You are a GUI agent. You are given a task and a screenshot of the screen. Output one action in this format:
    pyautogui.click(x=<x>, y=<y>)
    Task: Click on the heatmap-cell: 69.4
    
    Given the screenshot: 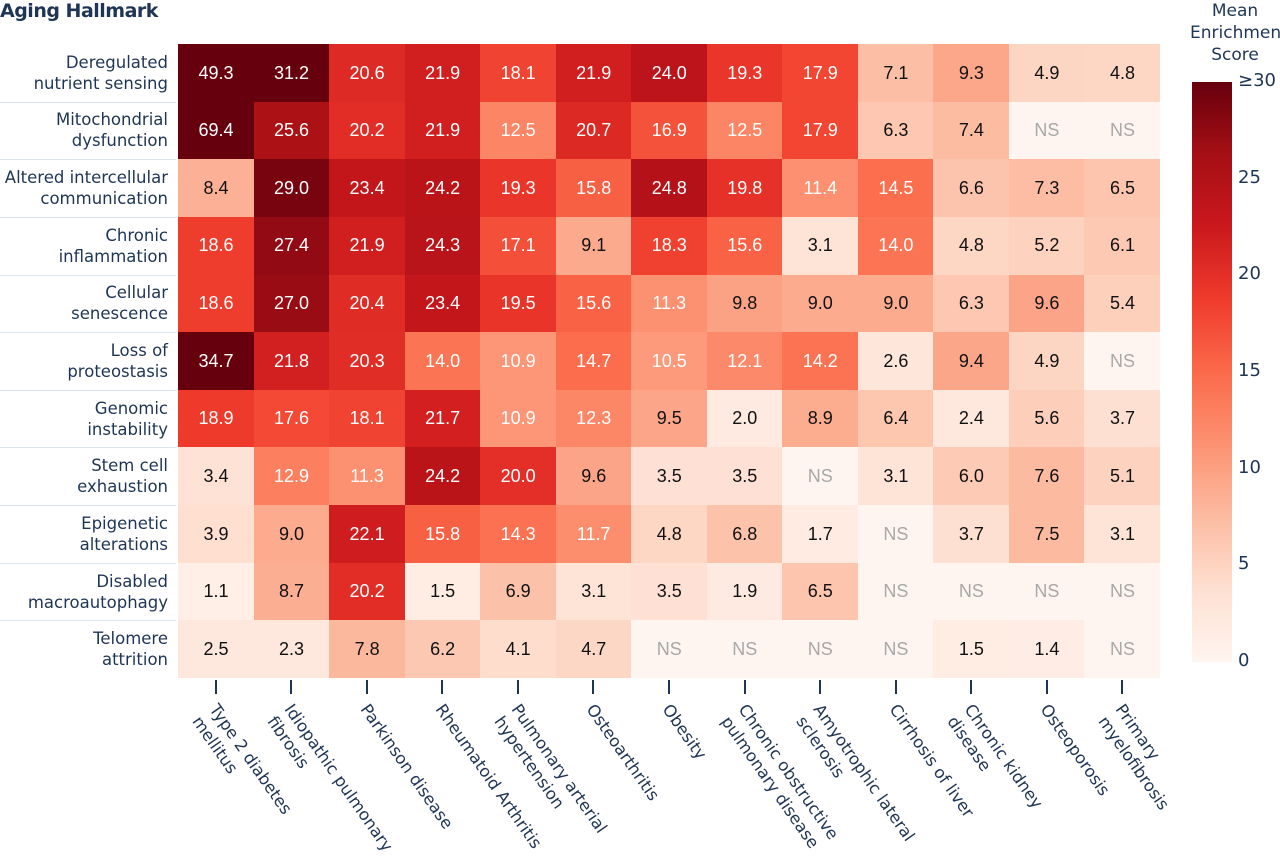 What is the action you would take?
    pyautogui.click(x=216, y=130)
    